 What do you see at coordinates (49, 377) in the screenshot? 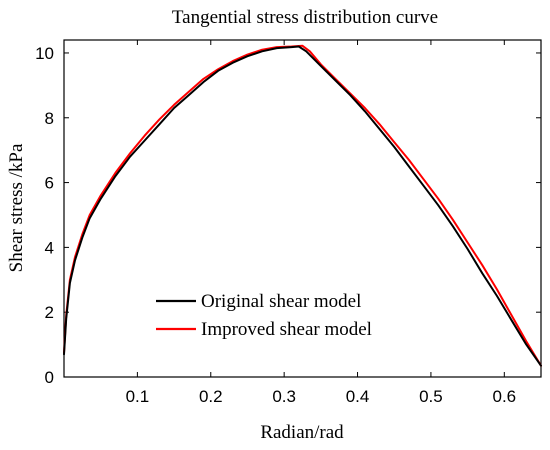
I see `y-tick-label: 0` at bounding box center [49, 377].